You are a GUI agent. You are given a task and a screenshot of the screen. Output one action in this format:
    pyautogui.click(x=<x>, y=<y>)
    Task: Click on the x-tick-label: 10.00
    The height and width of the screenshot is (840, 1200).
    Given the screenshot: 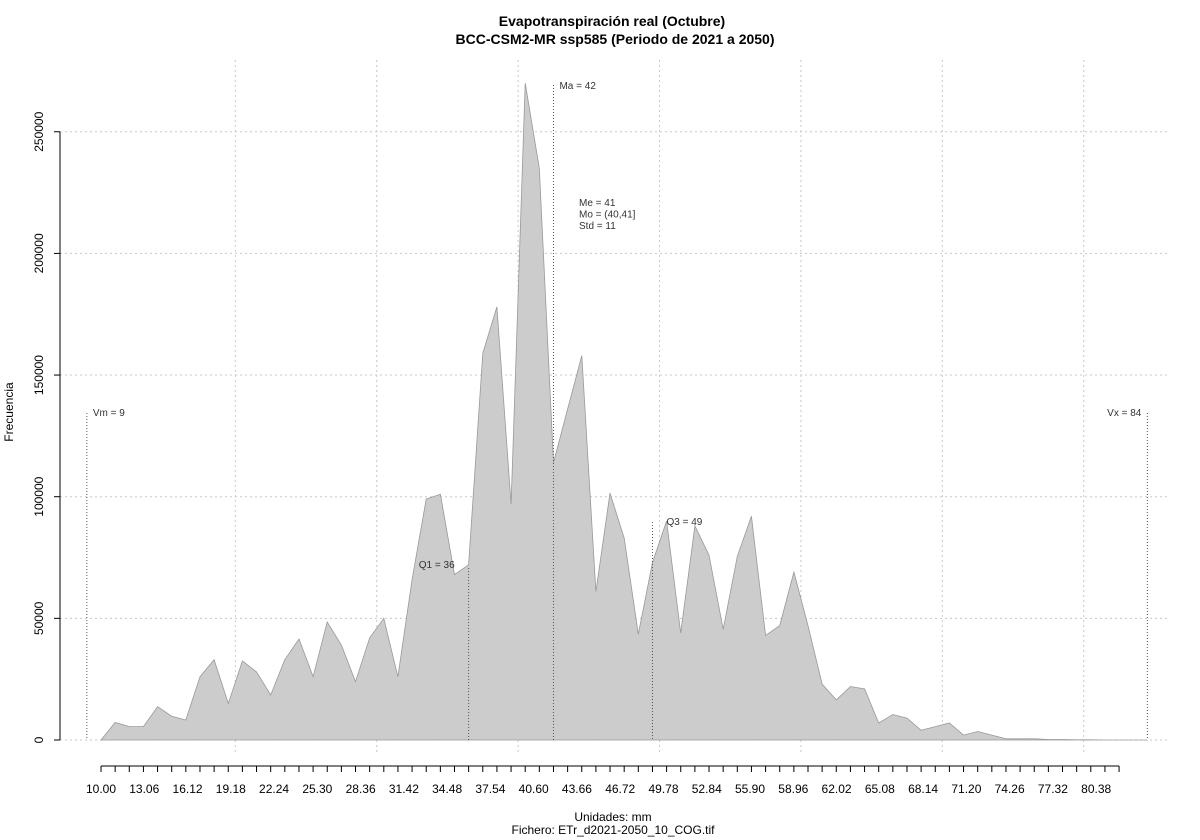 What is the action you would take?
    pyautogui.click(x=101, y=789)
    